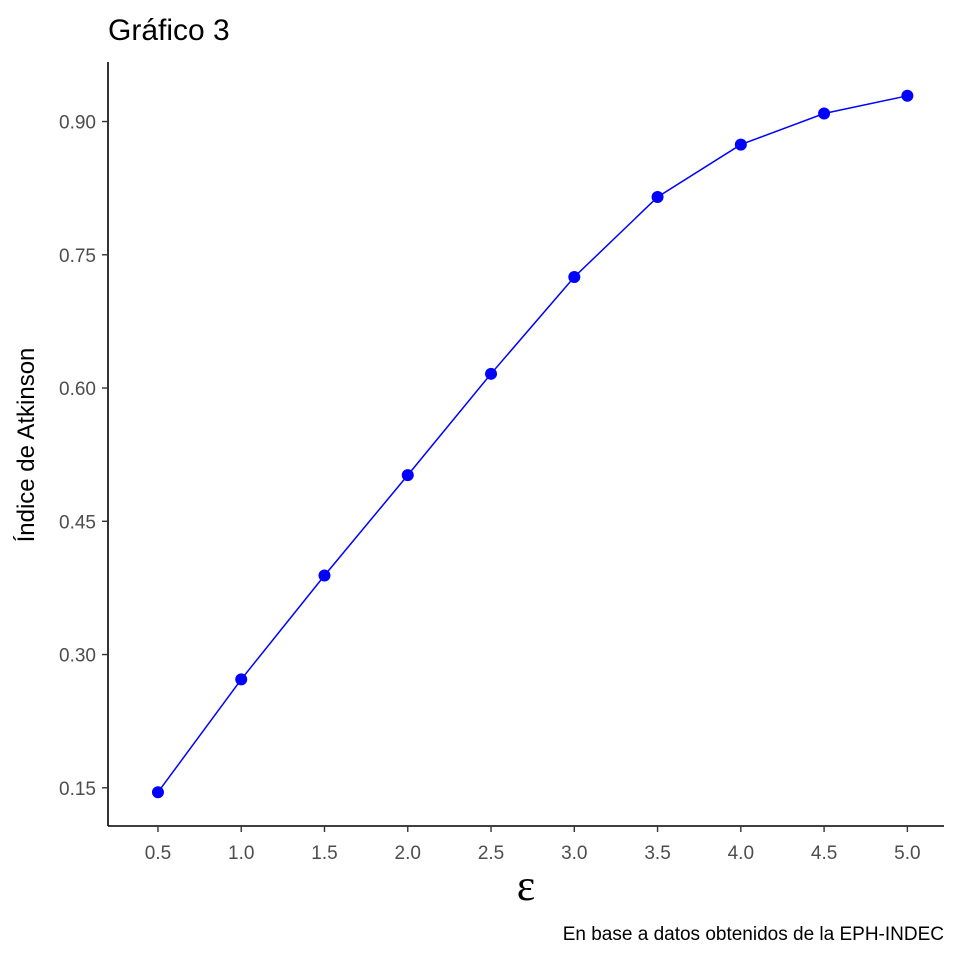  Describe the element at coordinates (26, 445) in the screenshot. I see `y-axis-label: Índice de Atkinson` at that location.